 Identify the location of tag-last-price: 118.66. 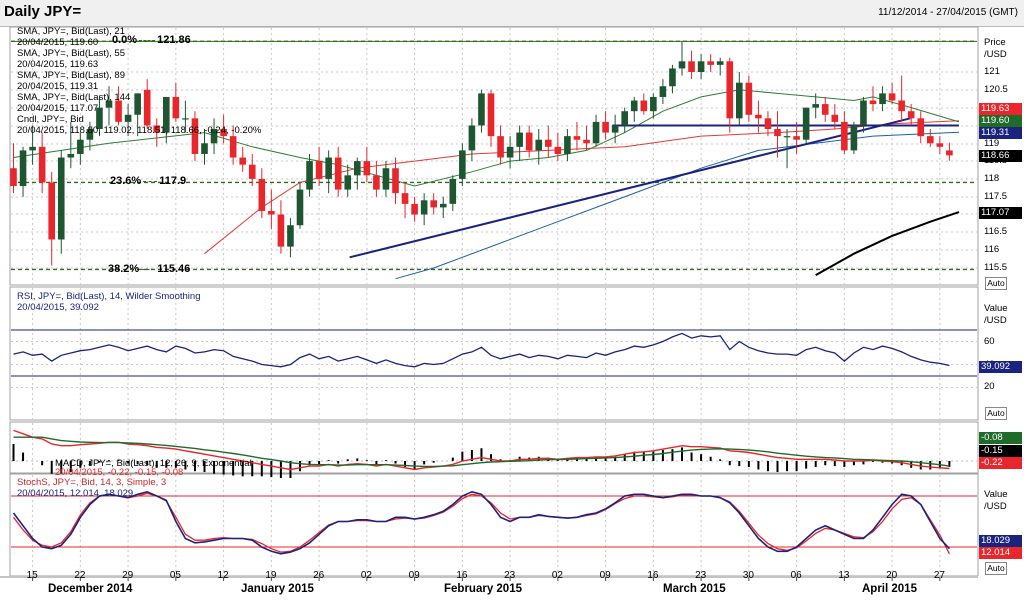
(1000, 156).